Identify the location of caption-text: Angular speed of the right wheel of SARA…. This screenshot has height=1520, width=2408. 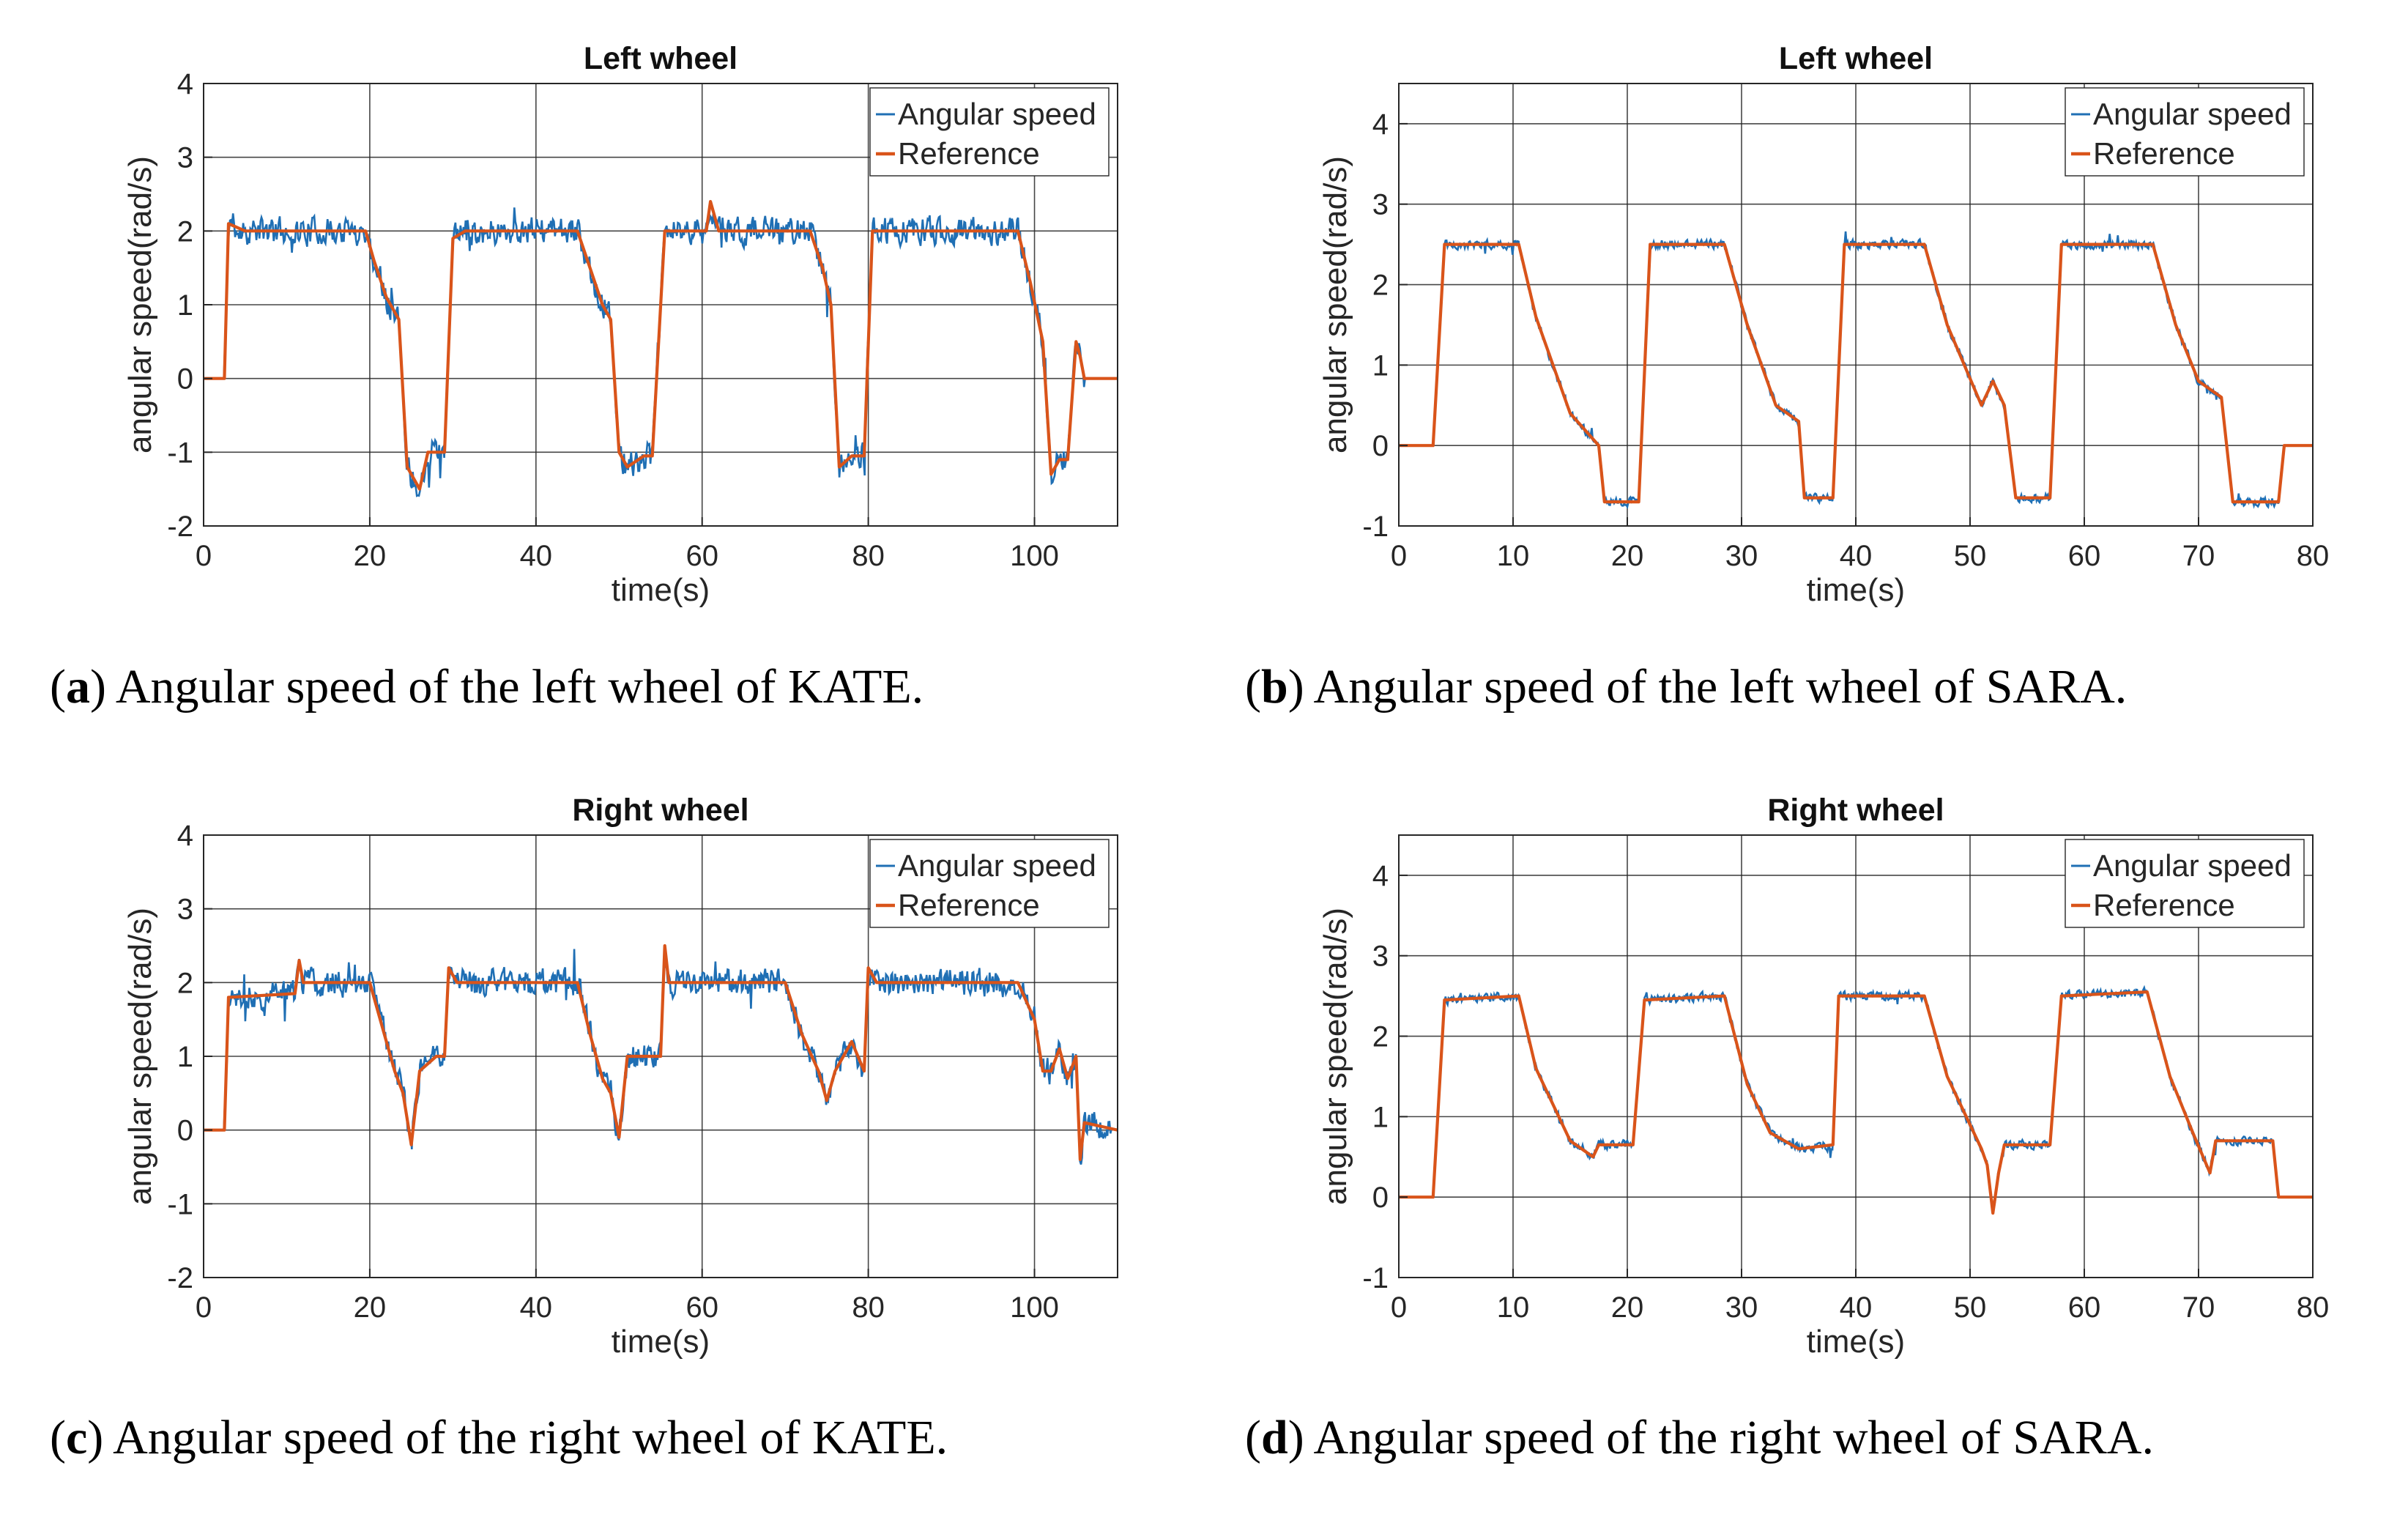
(1729, 1437).